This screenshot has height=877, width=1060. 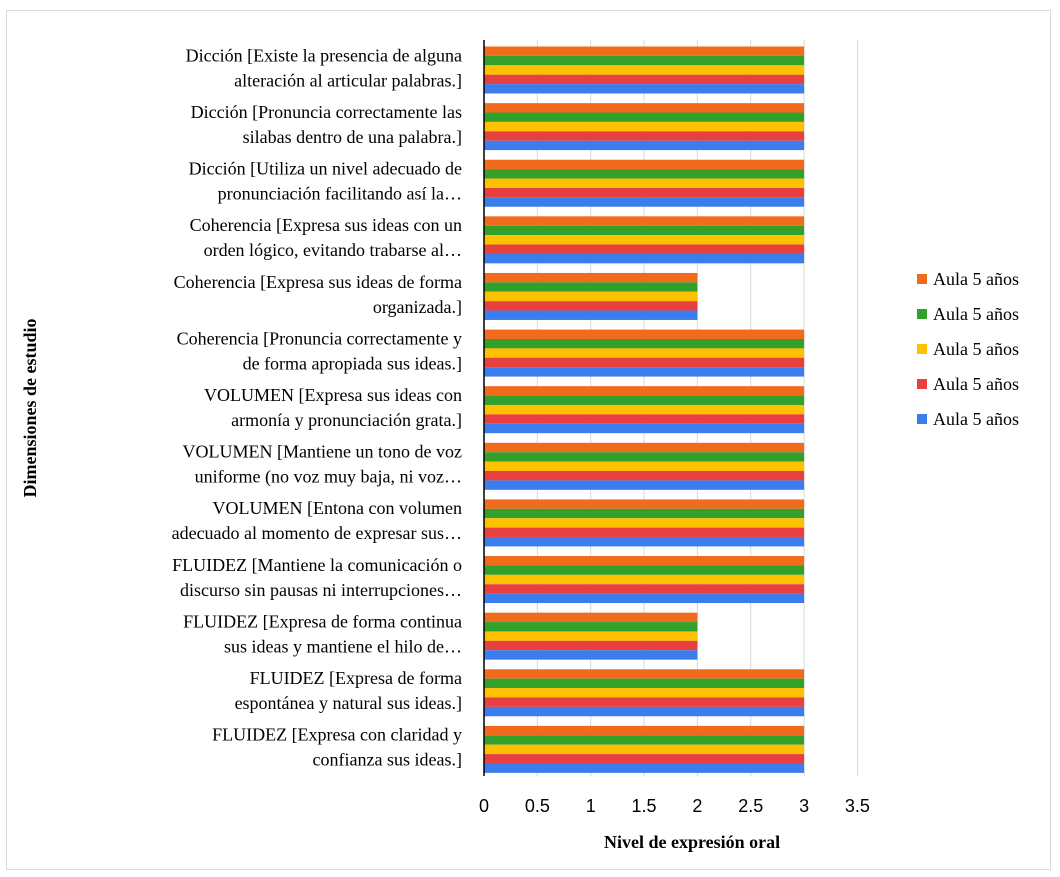 What do you see at coordinates (674, 806) in the screenshot?
I see `x-tick-labels: 0 0.5 1 1.5 2 2.5 3 3.5` at bounding box center [674, 806].